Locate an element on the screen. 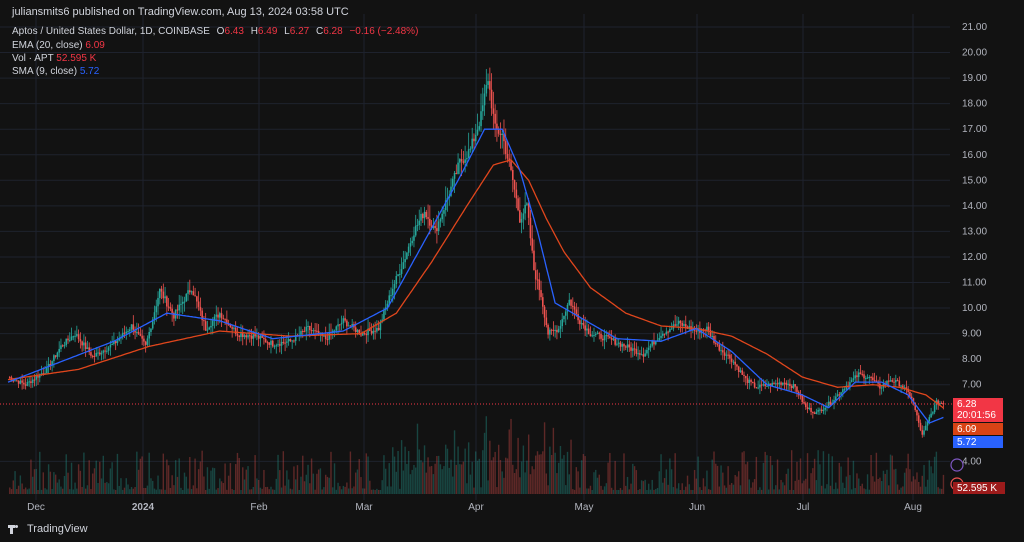 The image size is (1024, 542). alert-marker-icon is located at coordinates (957, 465).